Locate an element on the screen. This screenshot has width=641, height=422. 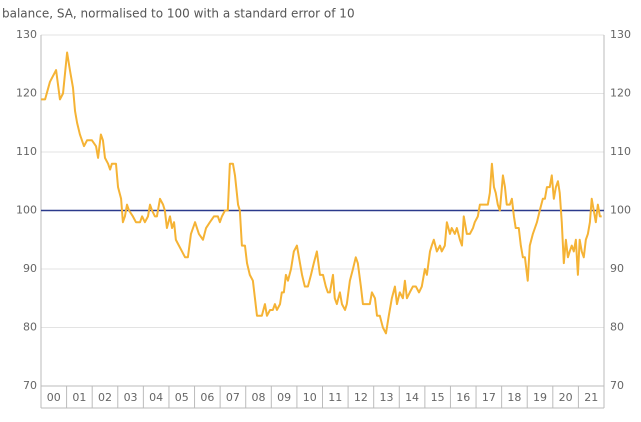
y2-tick-label: 70 is located at coordinates (617, 385).